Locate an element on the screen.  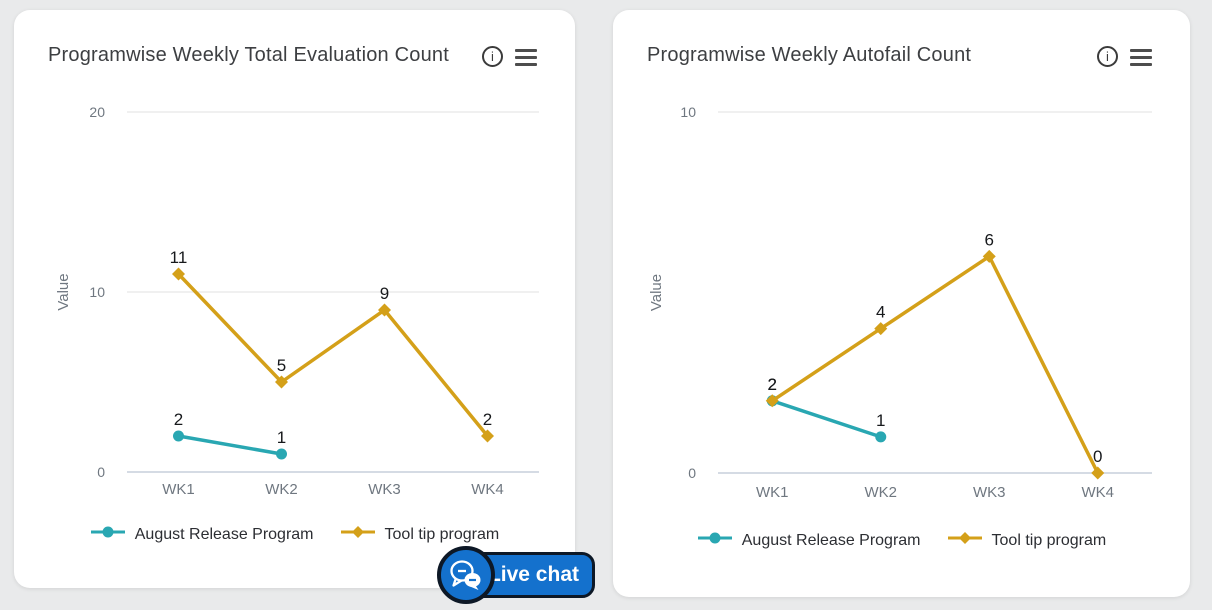
y-axis-tick-label: 20 is located at coordinates (97, 112).